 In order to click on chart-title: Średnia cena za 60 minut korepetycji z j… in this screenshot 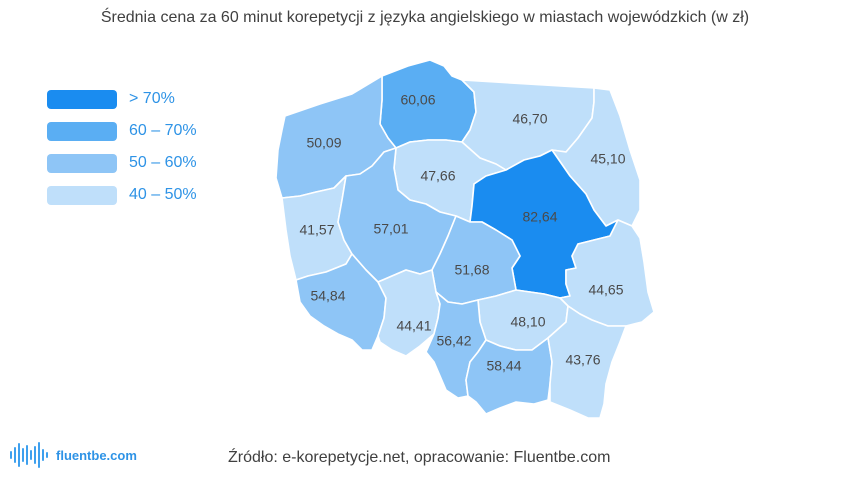, I will do `click(425, 17)`.